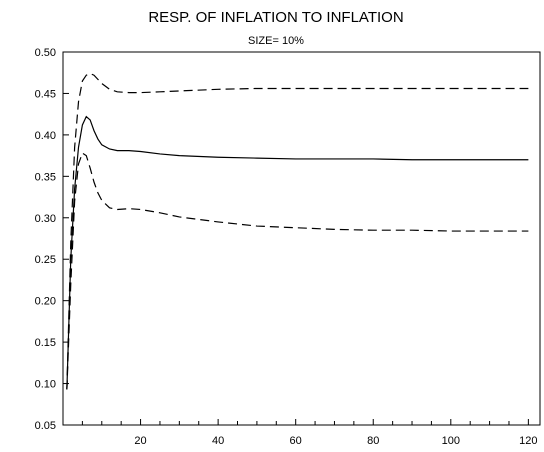  I want to click on y-tick-label: 0.40, so click(45, 136).